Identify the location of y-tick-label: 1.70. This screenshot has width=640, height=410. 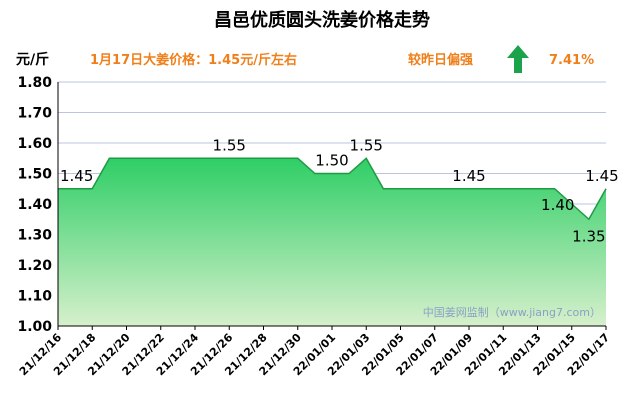
(34, 114).